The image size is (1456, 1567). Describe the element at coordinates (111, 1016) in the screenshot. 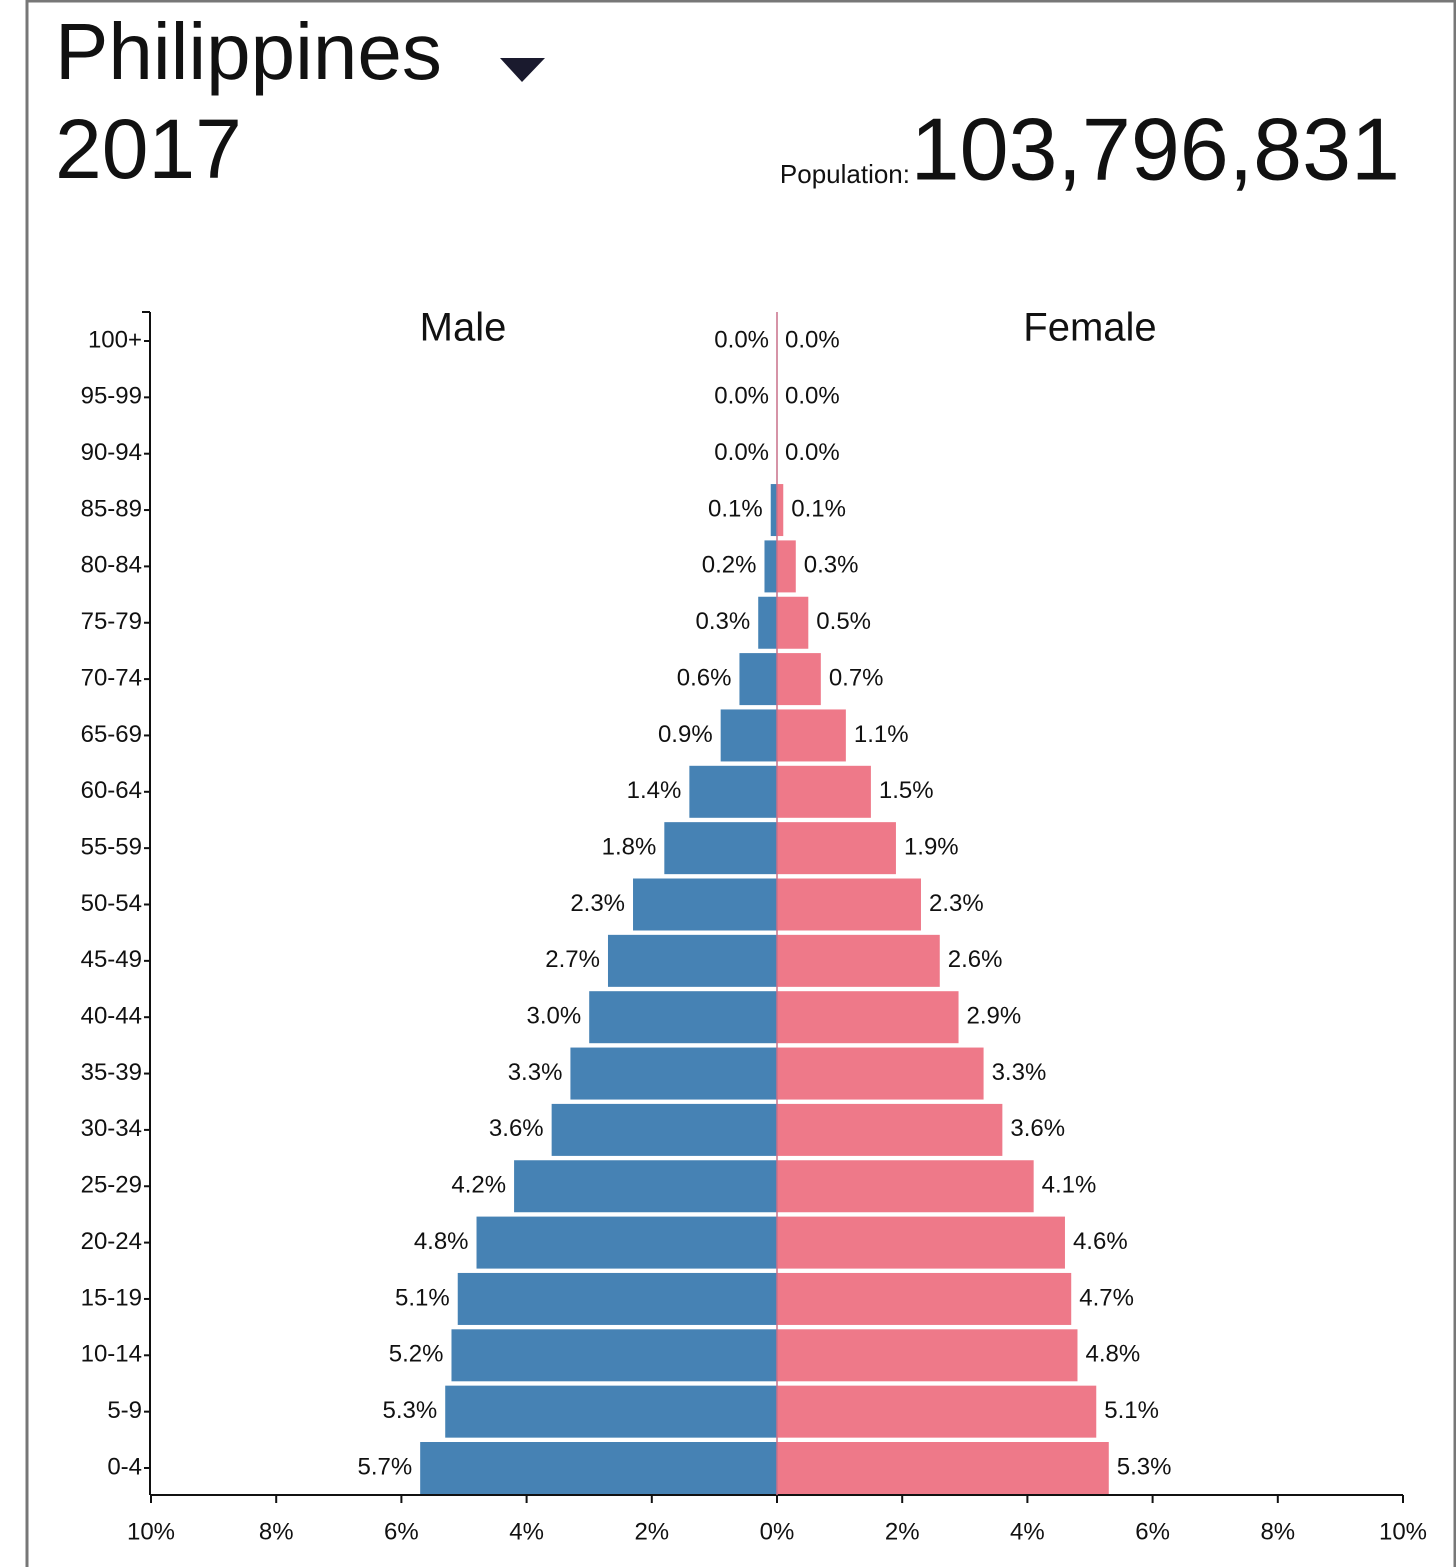

I see `y-tick-label: 40-44` at that location.